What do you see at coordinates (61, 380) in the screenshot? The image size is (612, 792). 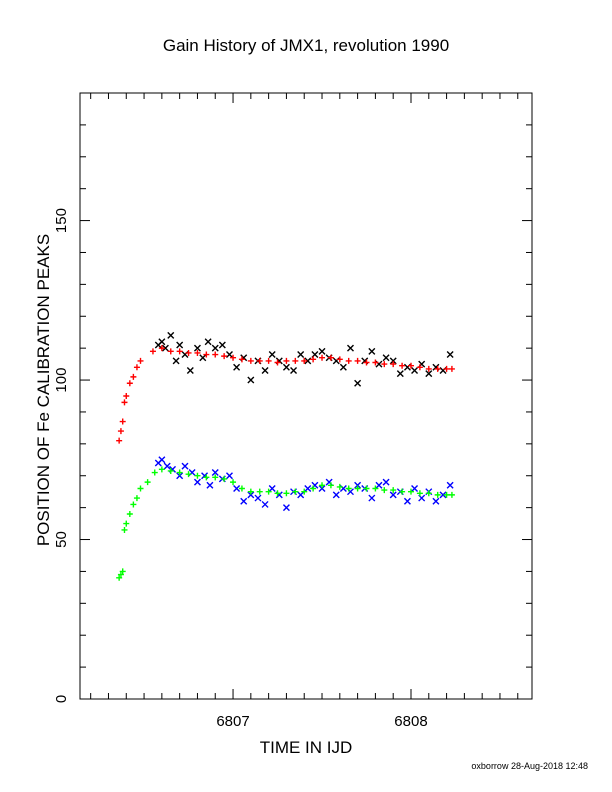 I see `y-tick-label: 100` at bounding box center [61, 380].